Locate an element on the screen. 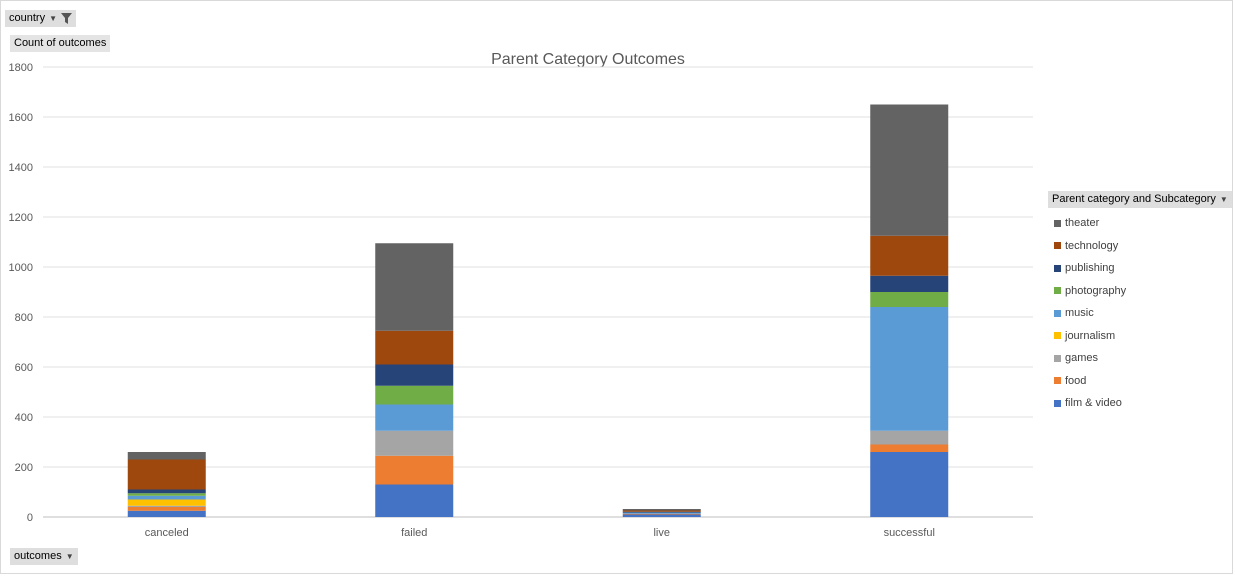 The height and width of the screenshot is (578, 1235). legend-field-label: Parent category and Subcategory is located at coordinates (1134, 199).